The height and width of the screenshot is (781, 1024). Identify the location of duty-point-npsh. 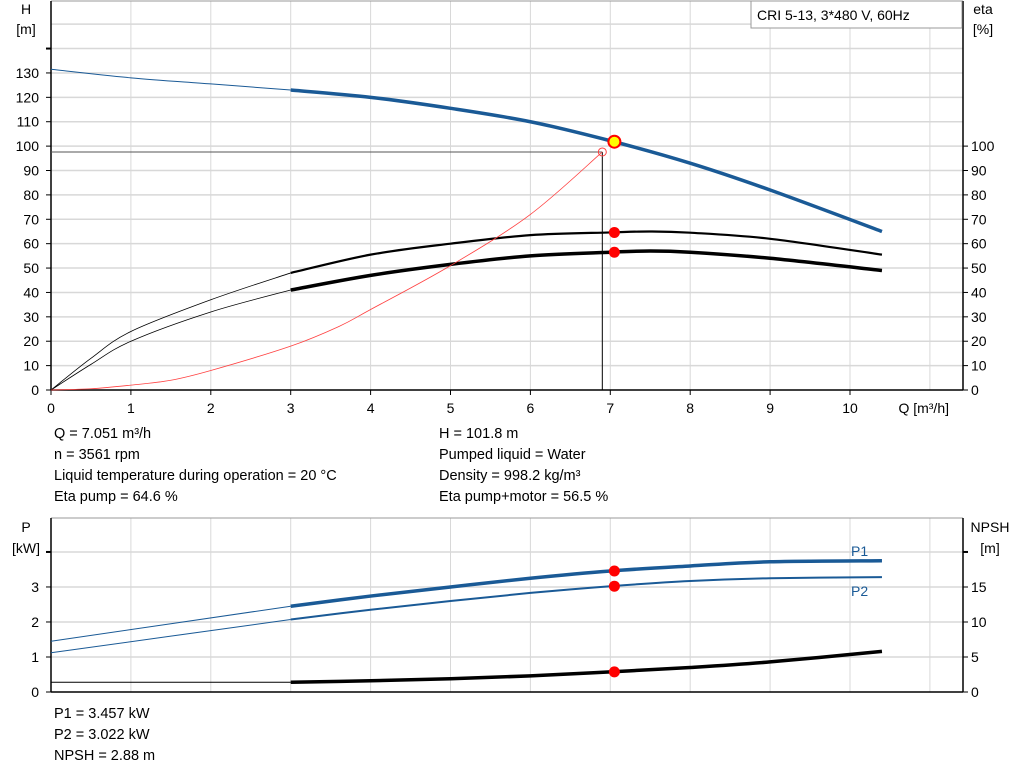
(614, 672).